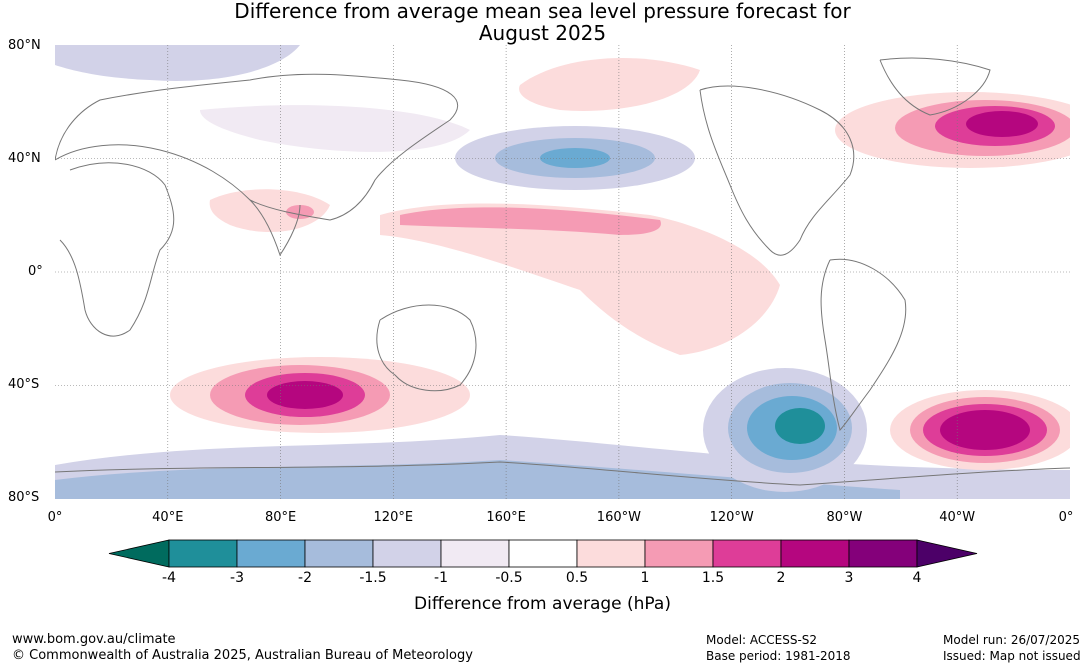 The width and height of the screenshot is (1085, 667). What do you see at coordinates (844, 517) in the screenshot?
I see `lon-label-80w: 80°W` at bounding box center [844, 517].